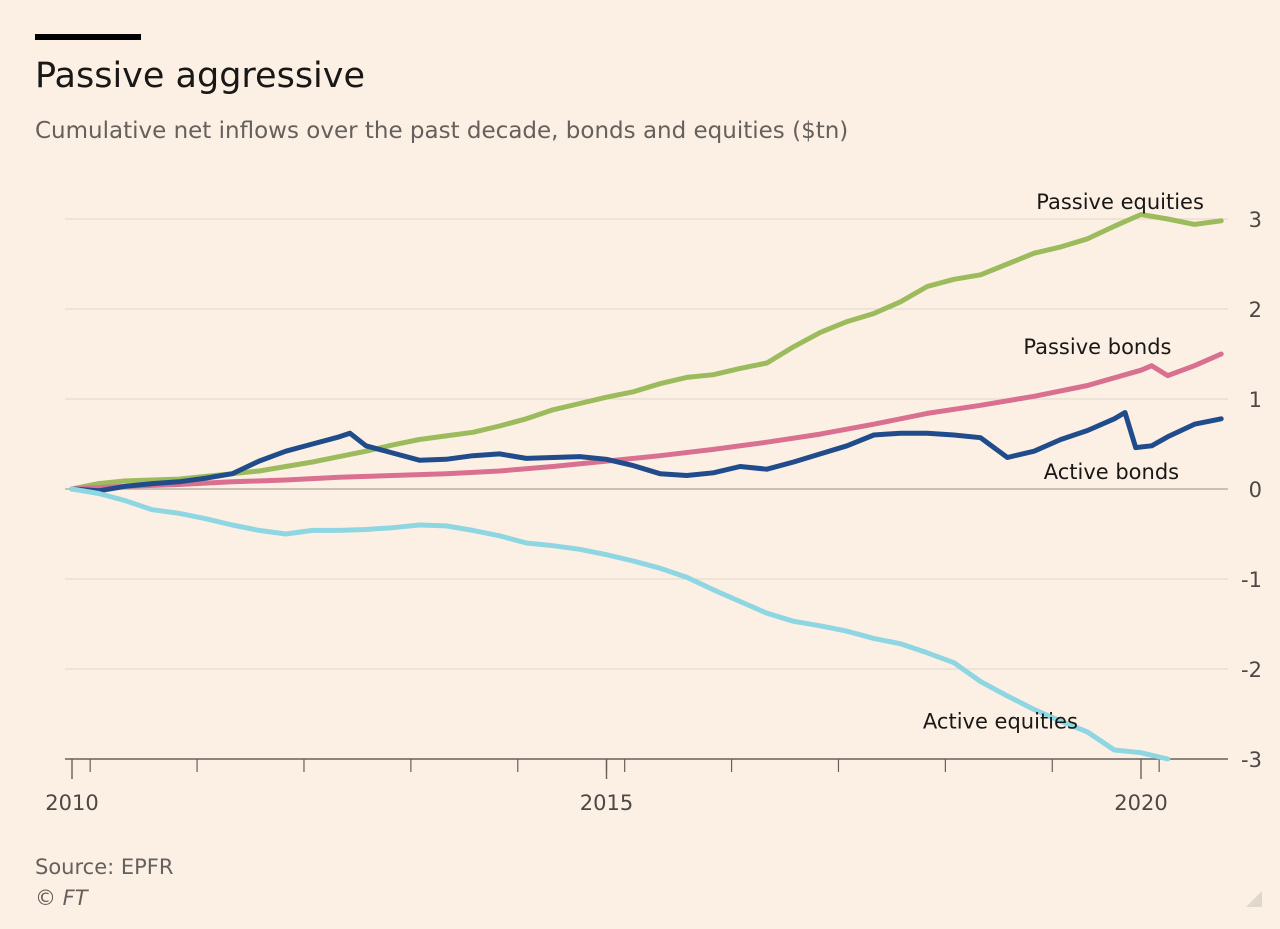 This screenshot has width=1280, height=929. Describe the element at coordinates (1255, 220) in the screenshot. I see `y-tick-label: 3` at that location.